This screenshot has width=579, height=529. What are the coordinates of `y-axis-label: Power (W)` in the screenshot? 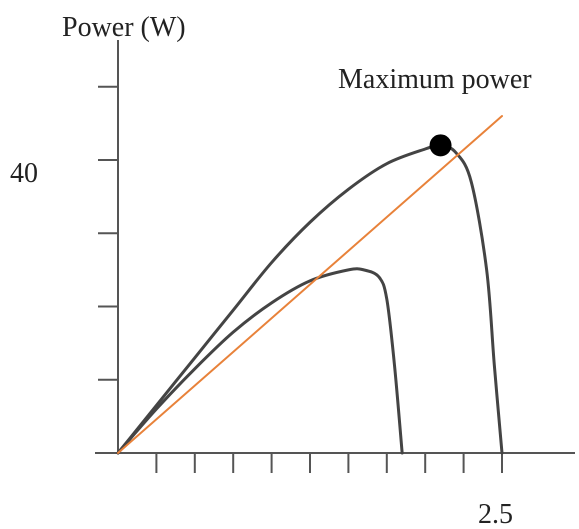 It's located at (124, 27).